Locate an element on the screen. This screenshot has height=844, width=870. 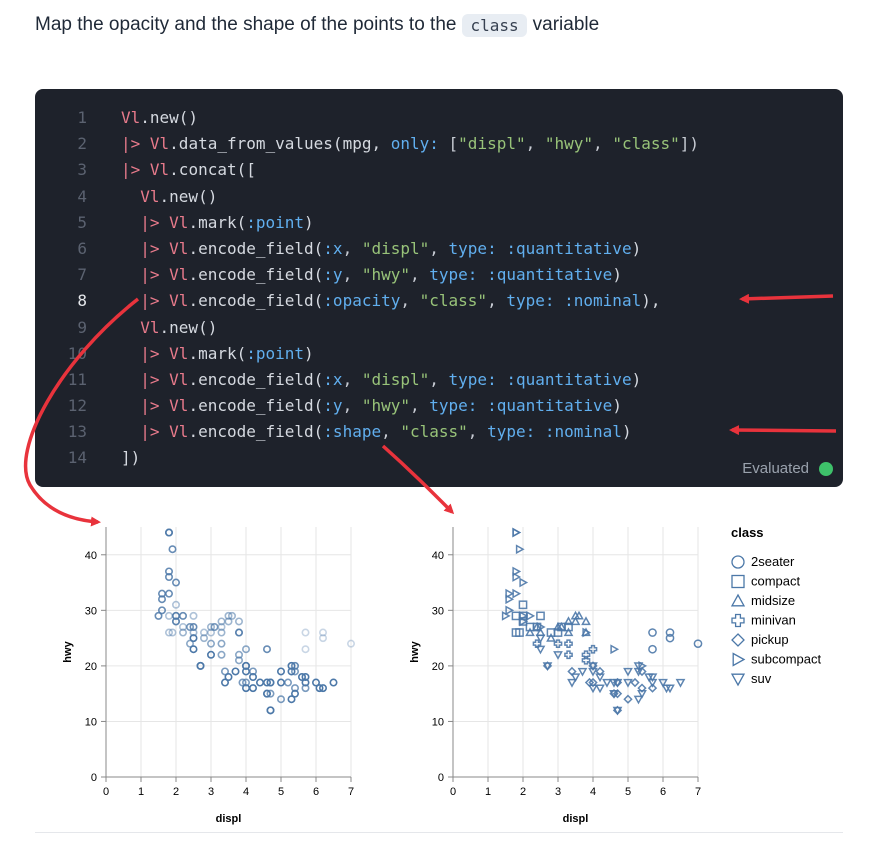
code-token: .data_from_values(mpg, is located at coordinates (280, 144).